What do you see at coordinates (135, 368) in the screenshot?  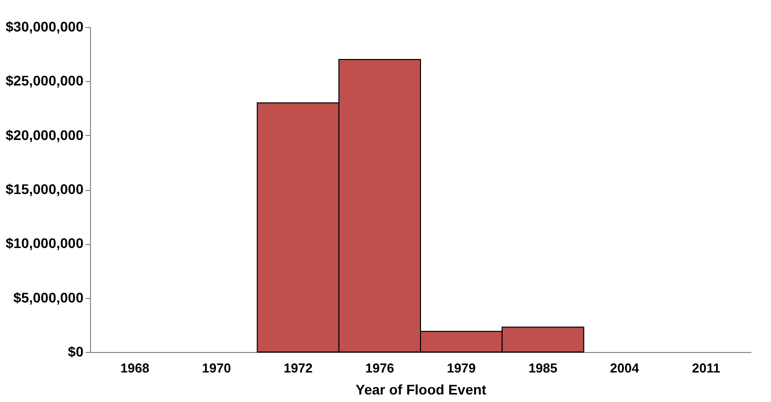 I see `x-tick-label: 1968` at bounding box center [135, 368].